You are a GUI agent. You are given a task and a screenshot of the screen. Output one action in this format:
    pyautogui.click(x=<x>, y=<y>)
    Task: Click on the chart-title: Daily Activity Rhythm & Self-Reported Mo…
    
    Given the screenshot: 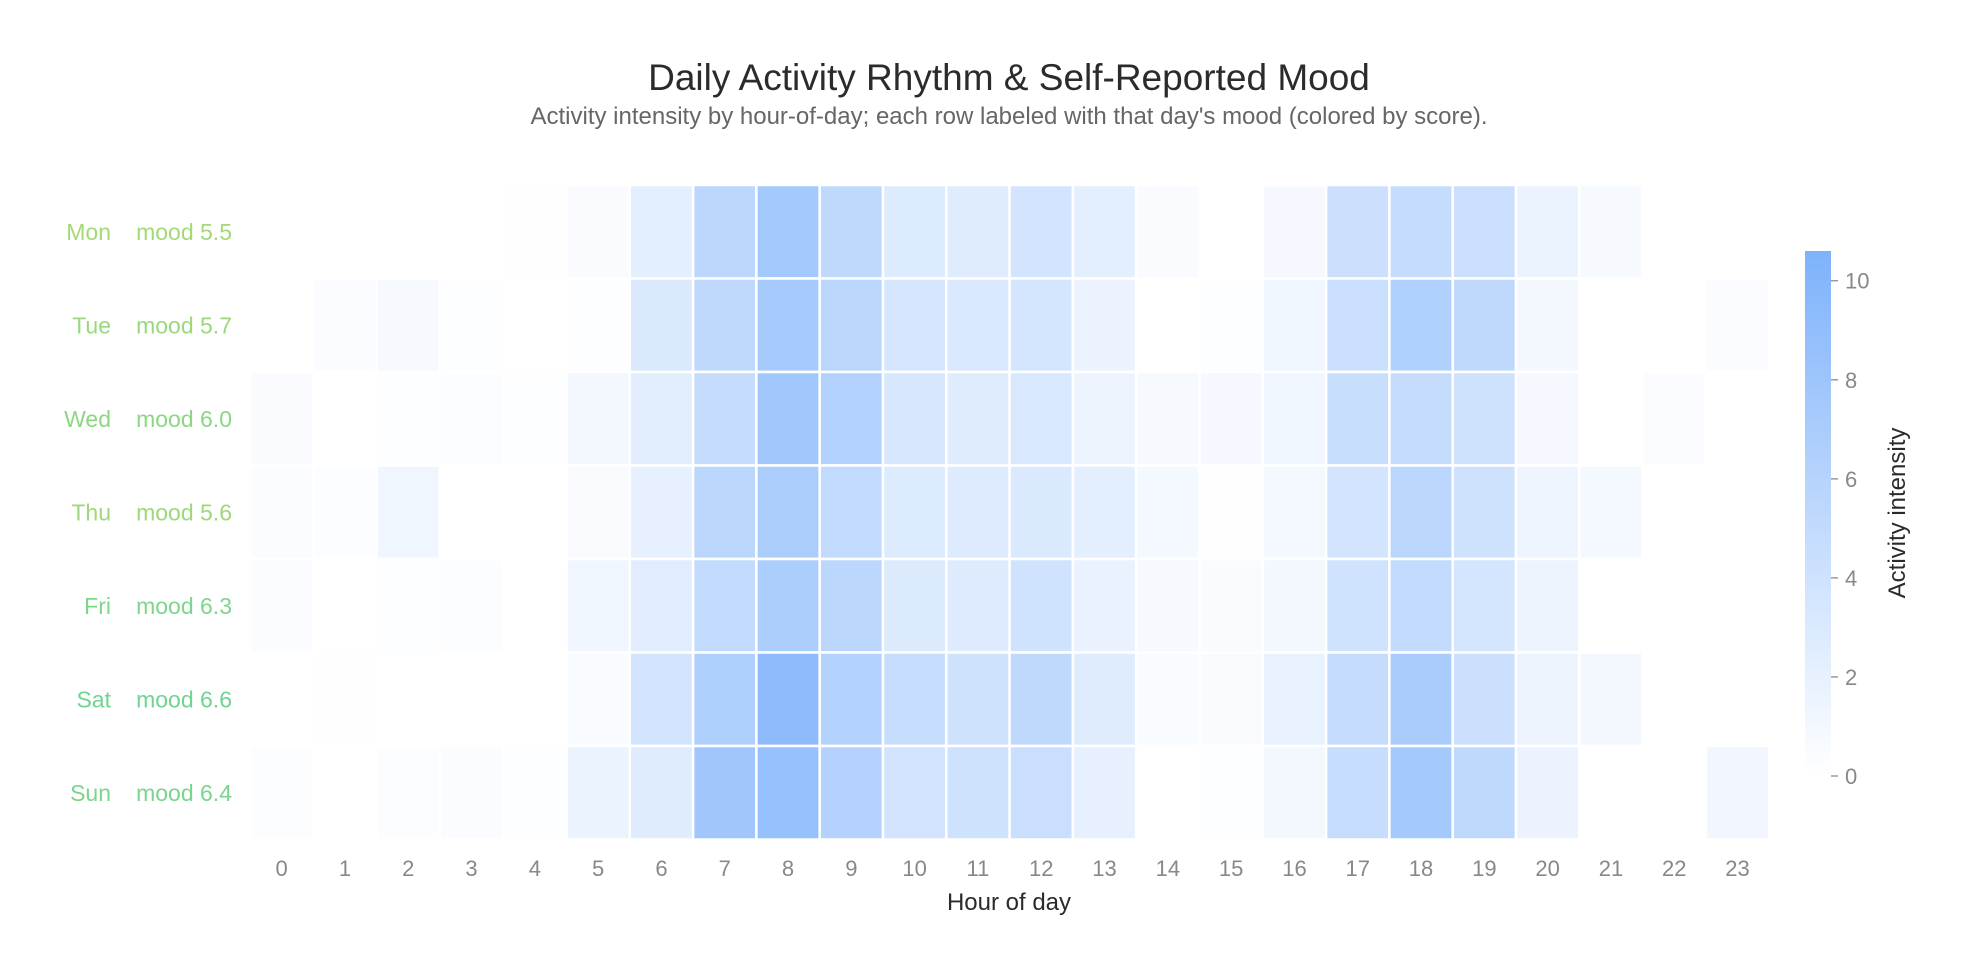 What is the action you would take?
    pyautogui.click(x=1009, y=77)
    